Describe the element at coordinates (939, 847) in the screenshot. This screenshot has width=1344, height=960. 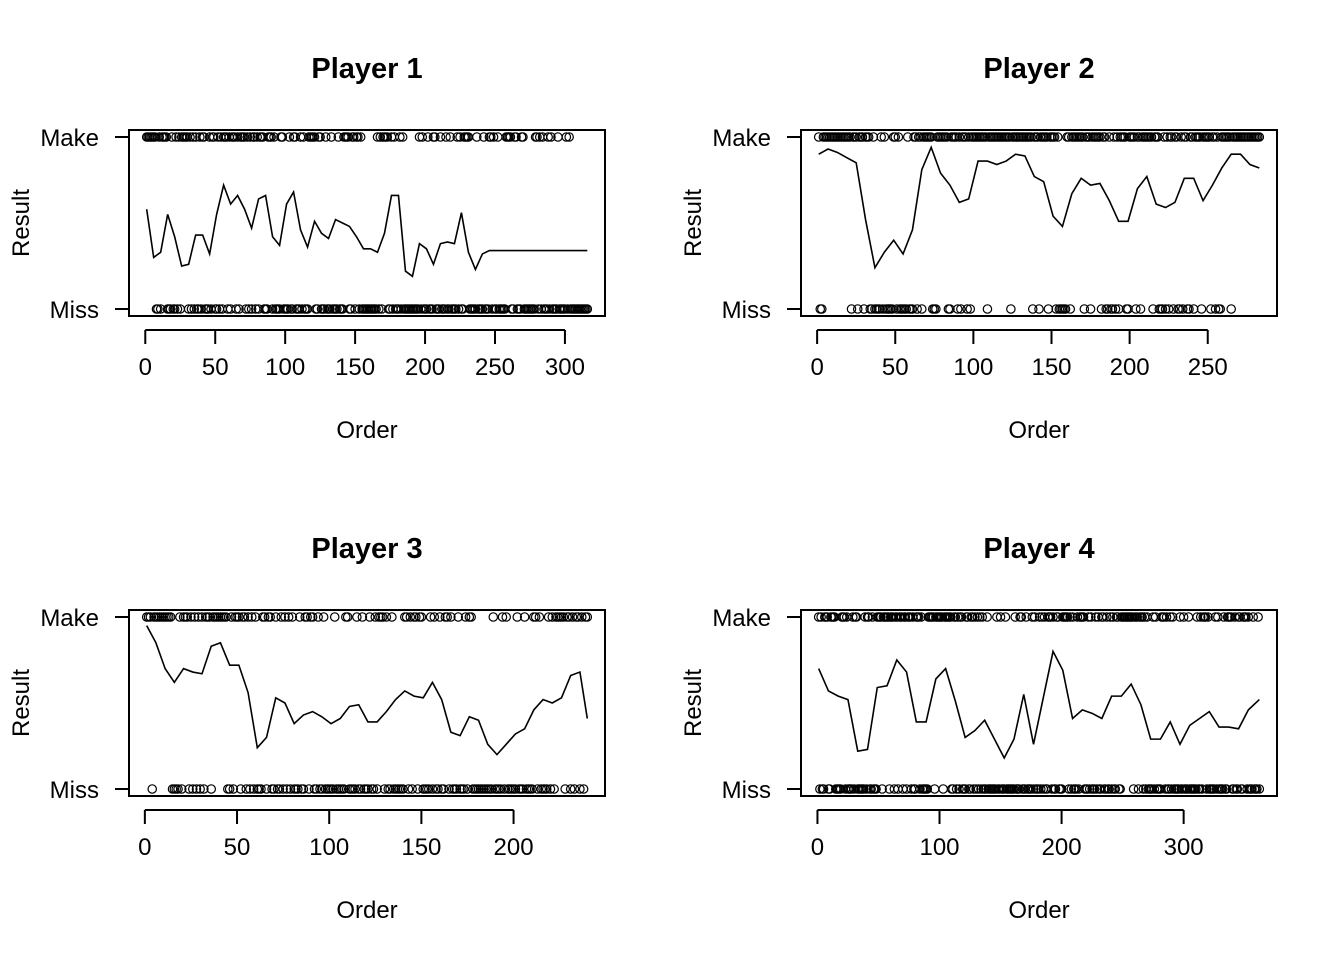
I see `xtick-label: 100` at that location.